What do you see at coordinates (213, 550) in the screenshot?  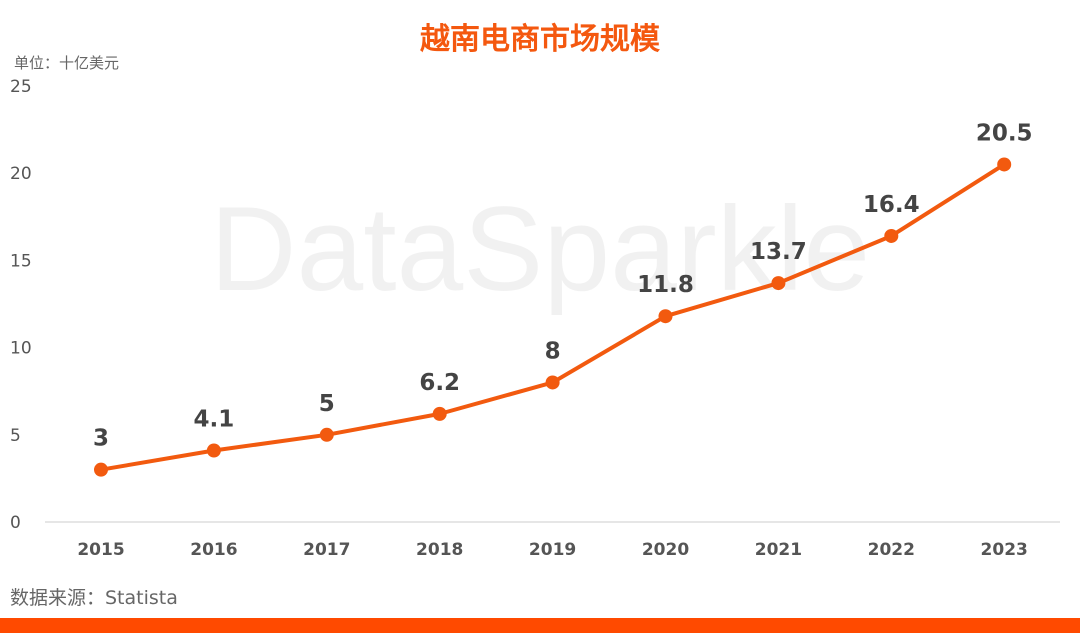 I see `x-tick-label: 2016` at bounding box center [213, 550].